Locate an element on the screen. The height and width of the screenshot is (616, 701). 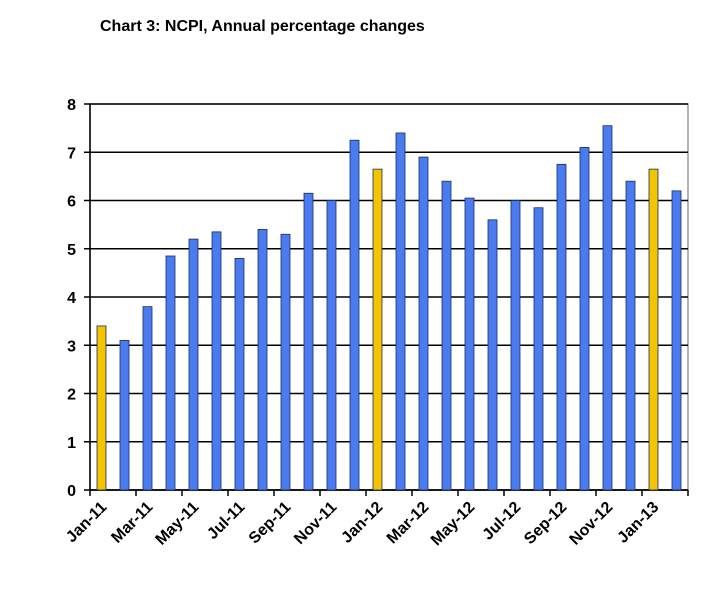
y-tick-label: 1 is located at coordinates (71, 443).